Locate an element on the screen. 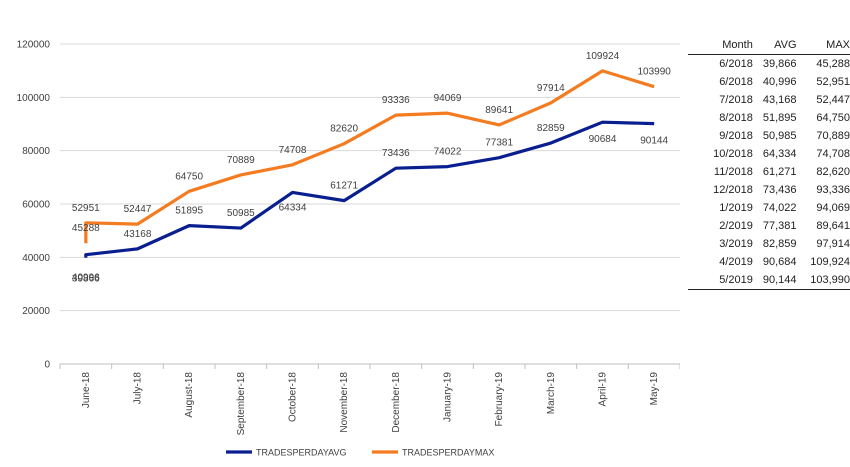 The height and width of the screenshot is (467, 850). cell-max: 52,447 is located at coordinates (833, 100).